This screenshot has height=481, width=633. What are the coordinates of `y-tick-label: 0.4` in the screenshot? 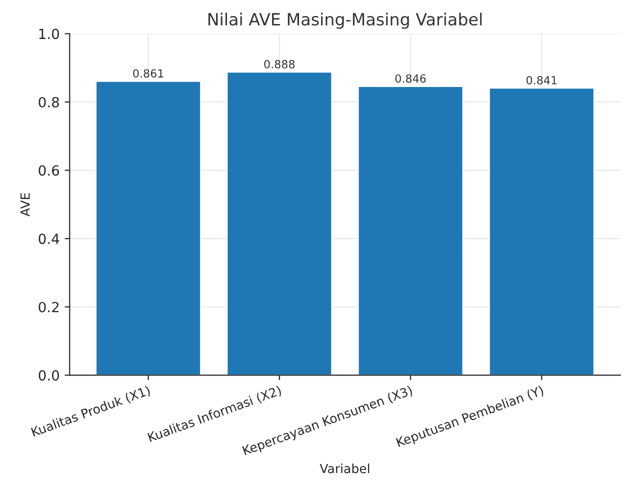 It's located at (49, 239).